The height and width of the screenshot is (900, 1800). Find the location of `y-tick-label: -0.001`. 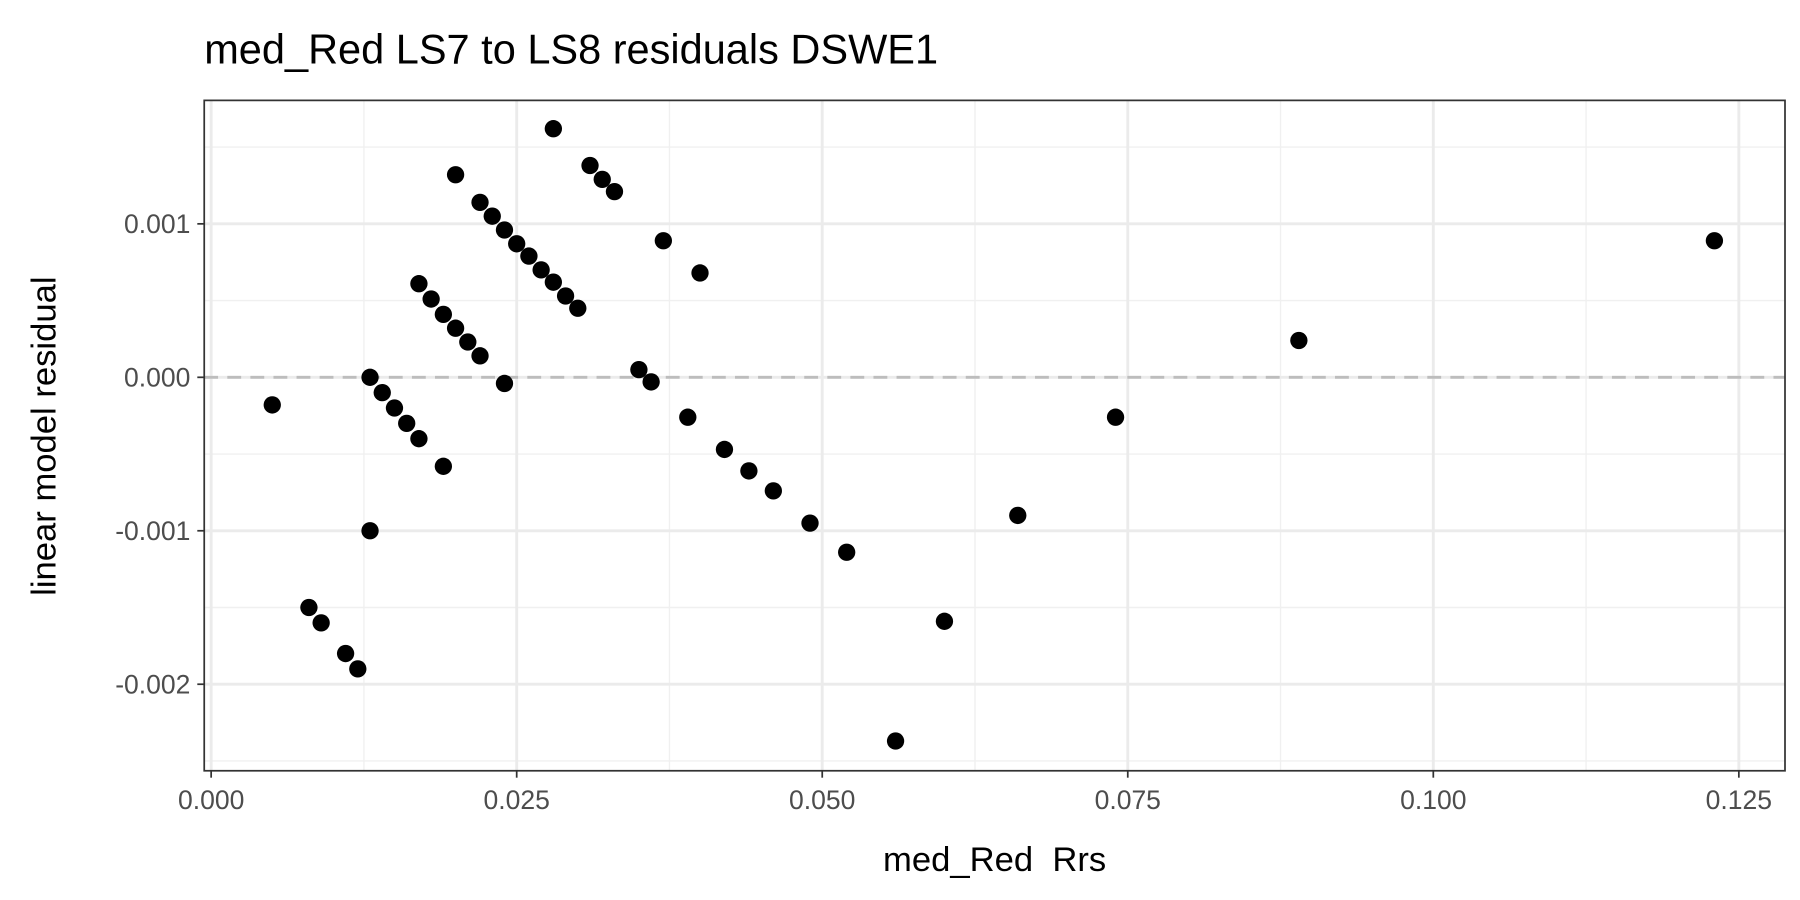

y-tick-label: -0.001 is located at coordinates (152, 531).